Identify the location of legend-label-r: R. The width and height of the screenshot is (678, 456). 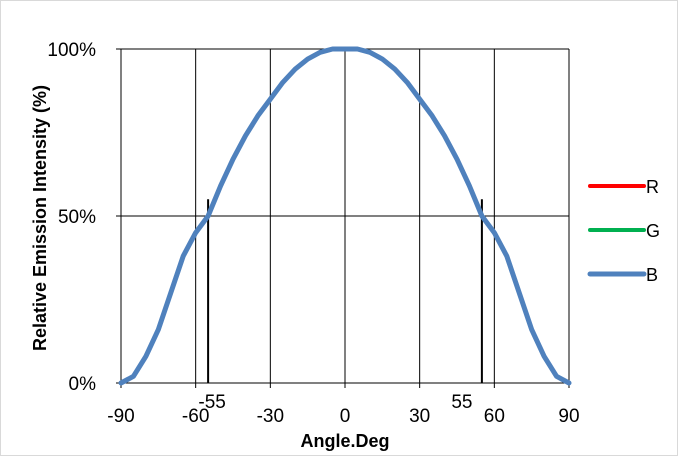
(652, 187).